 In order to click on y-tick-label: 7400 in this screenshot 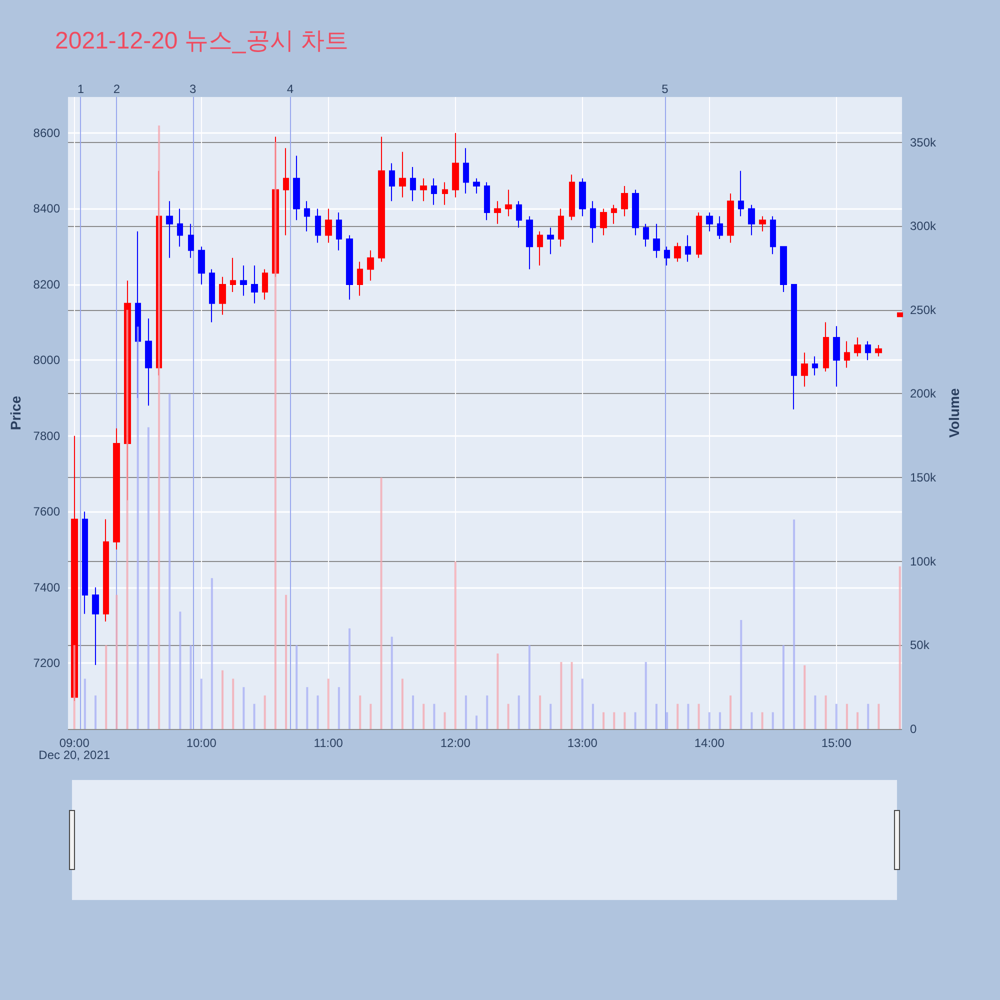, I will do `click(46, 587)`.